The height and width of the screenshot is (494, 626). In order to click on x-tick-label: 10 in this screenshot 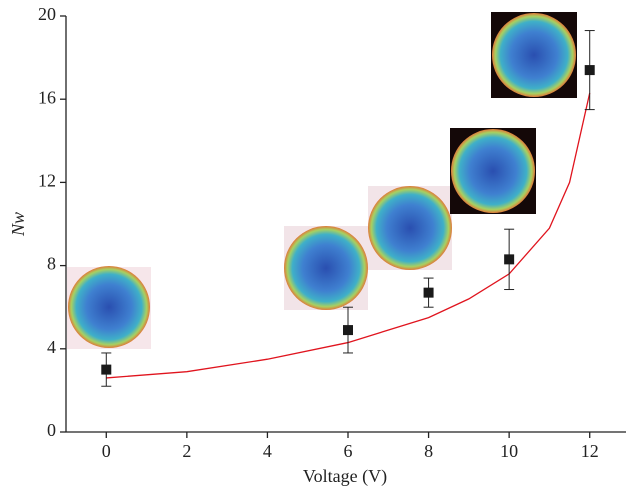, I will do `click(509, 451)`.